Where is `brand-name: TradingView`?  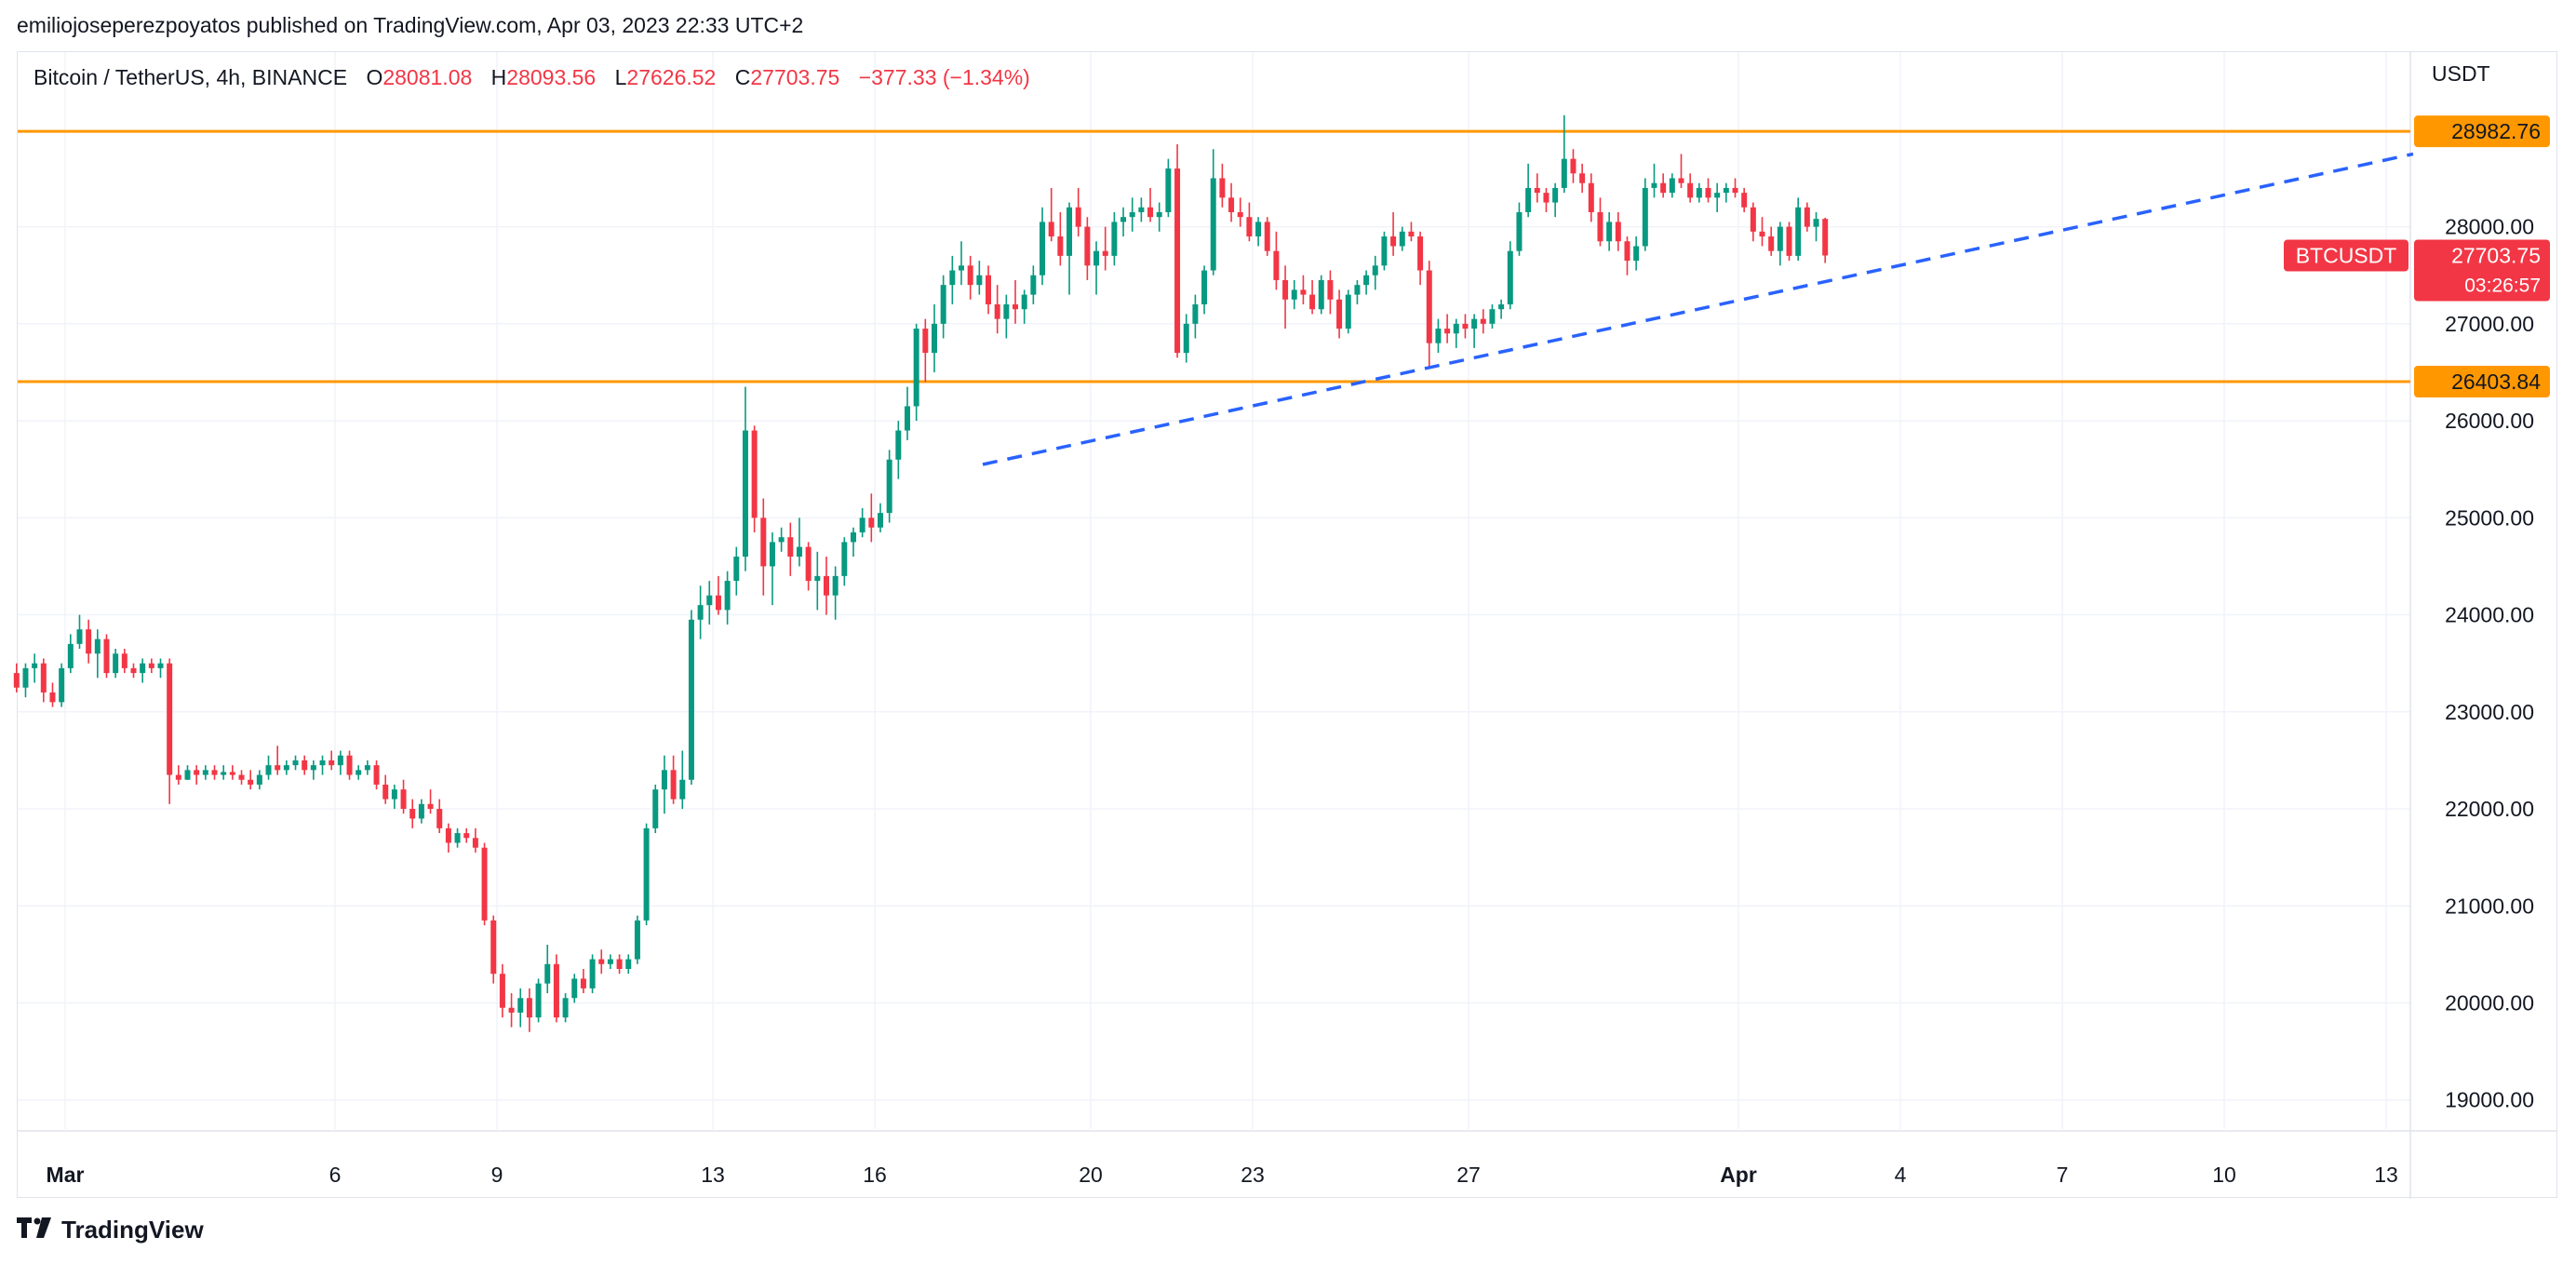
brand-name: TradingView is located at coordinates (132, 1230).